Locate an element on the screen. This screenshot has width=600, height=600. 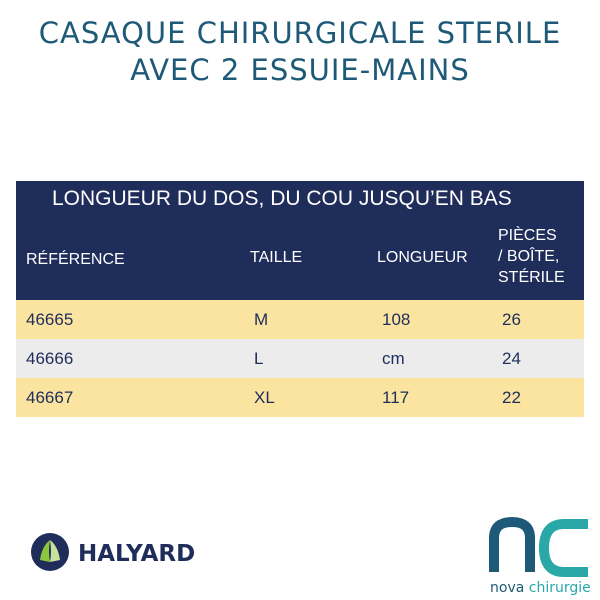
table-cell: 46665 is located at coordinates (50, 319).